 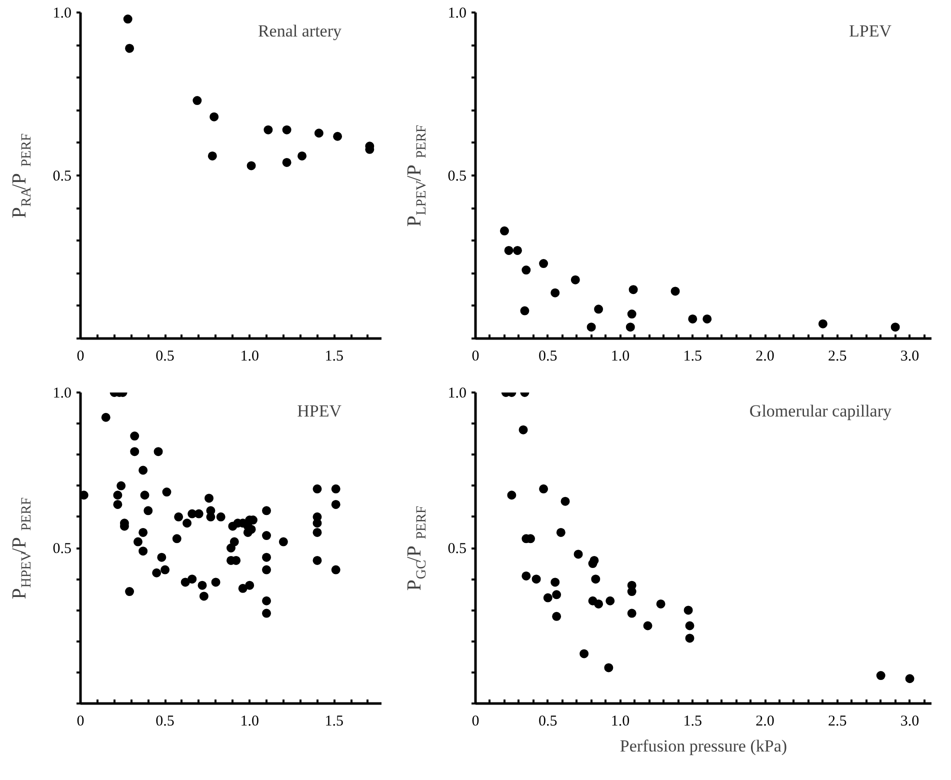 I want to click on y-axis-title: PLPEV/PPERF, so click(x=417, y=175).